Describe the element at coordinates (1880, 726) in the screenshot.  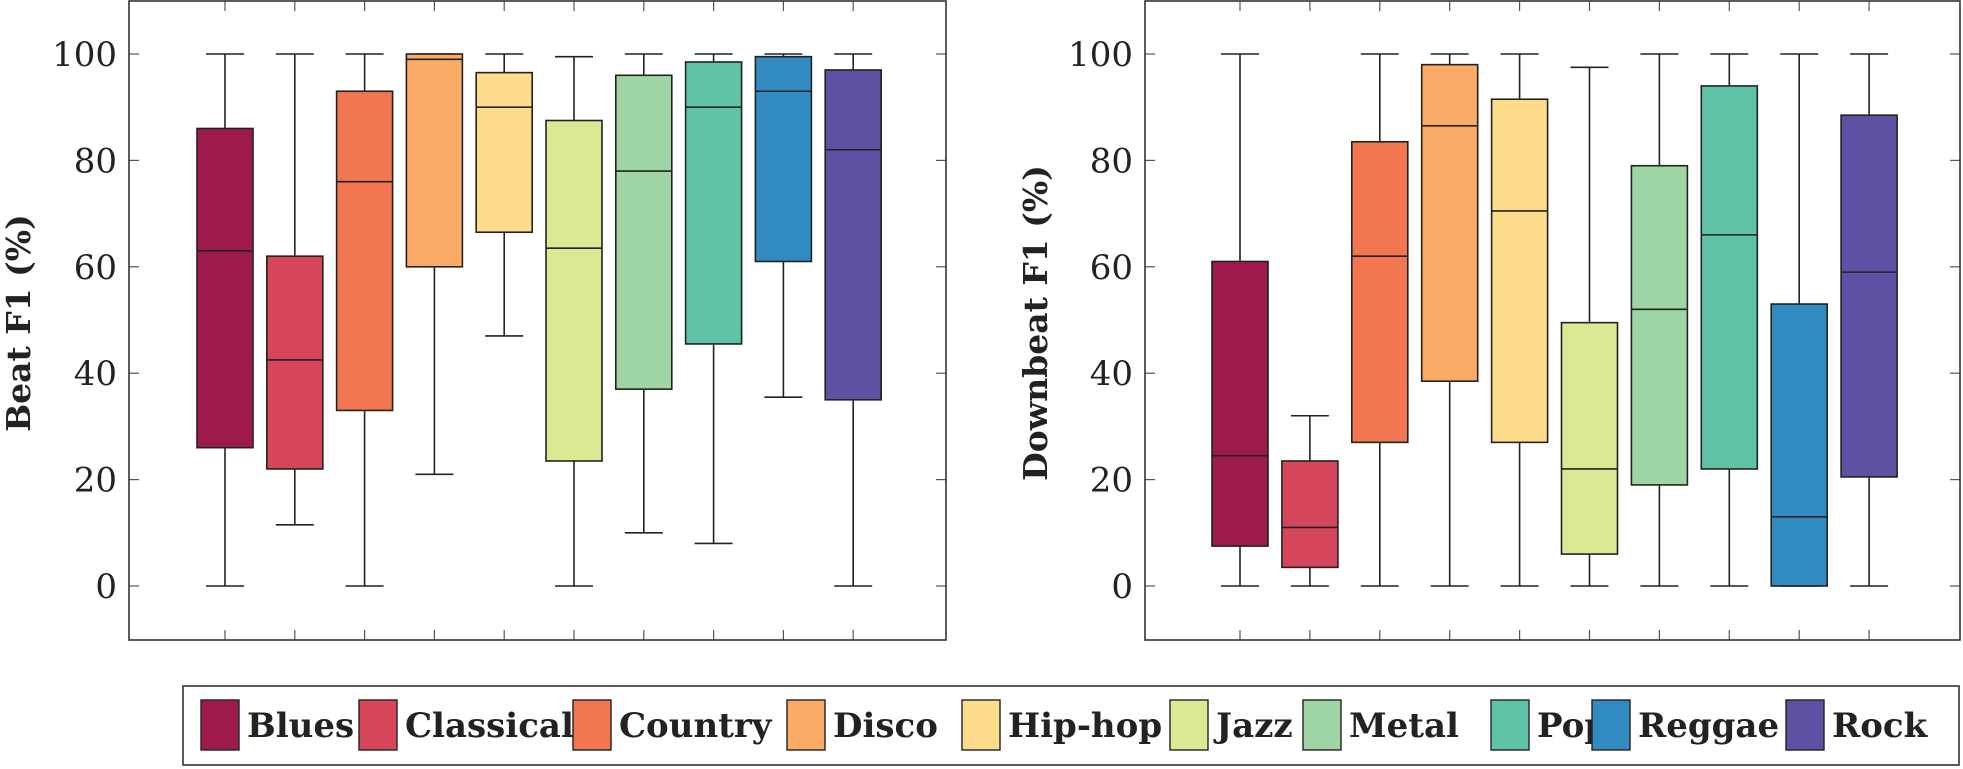
I see `legend-label: Rock` at that location.